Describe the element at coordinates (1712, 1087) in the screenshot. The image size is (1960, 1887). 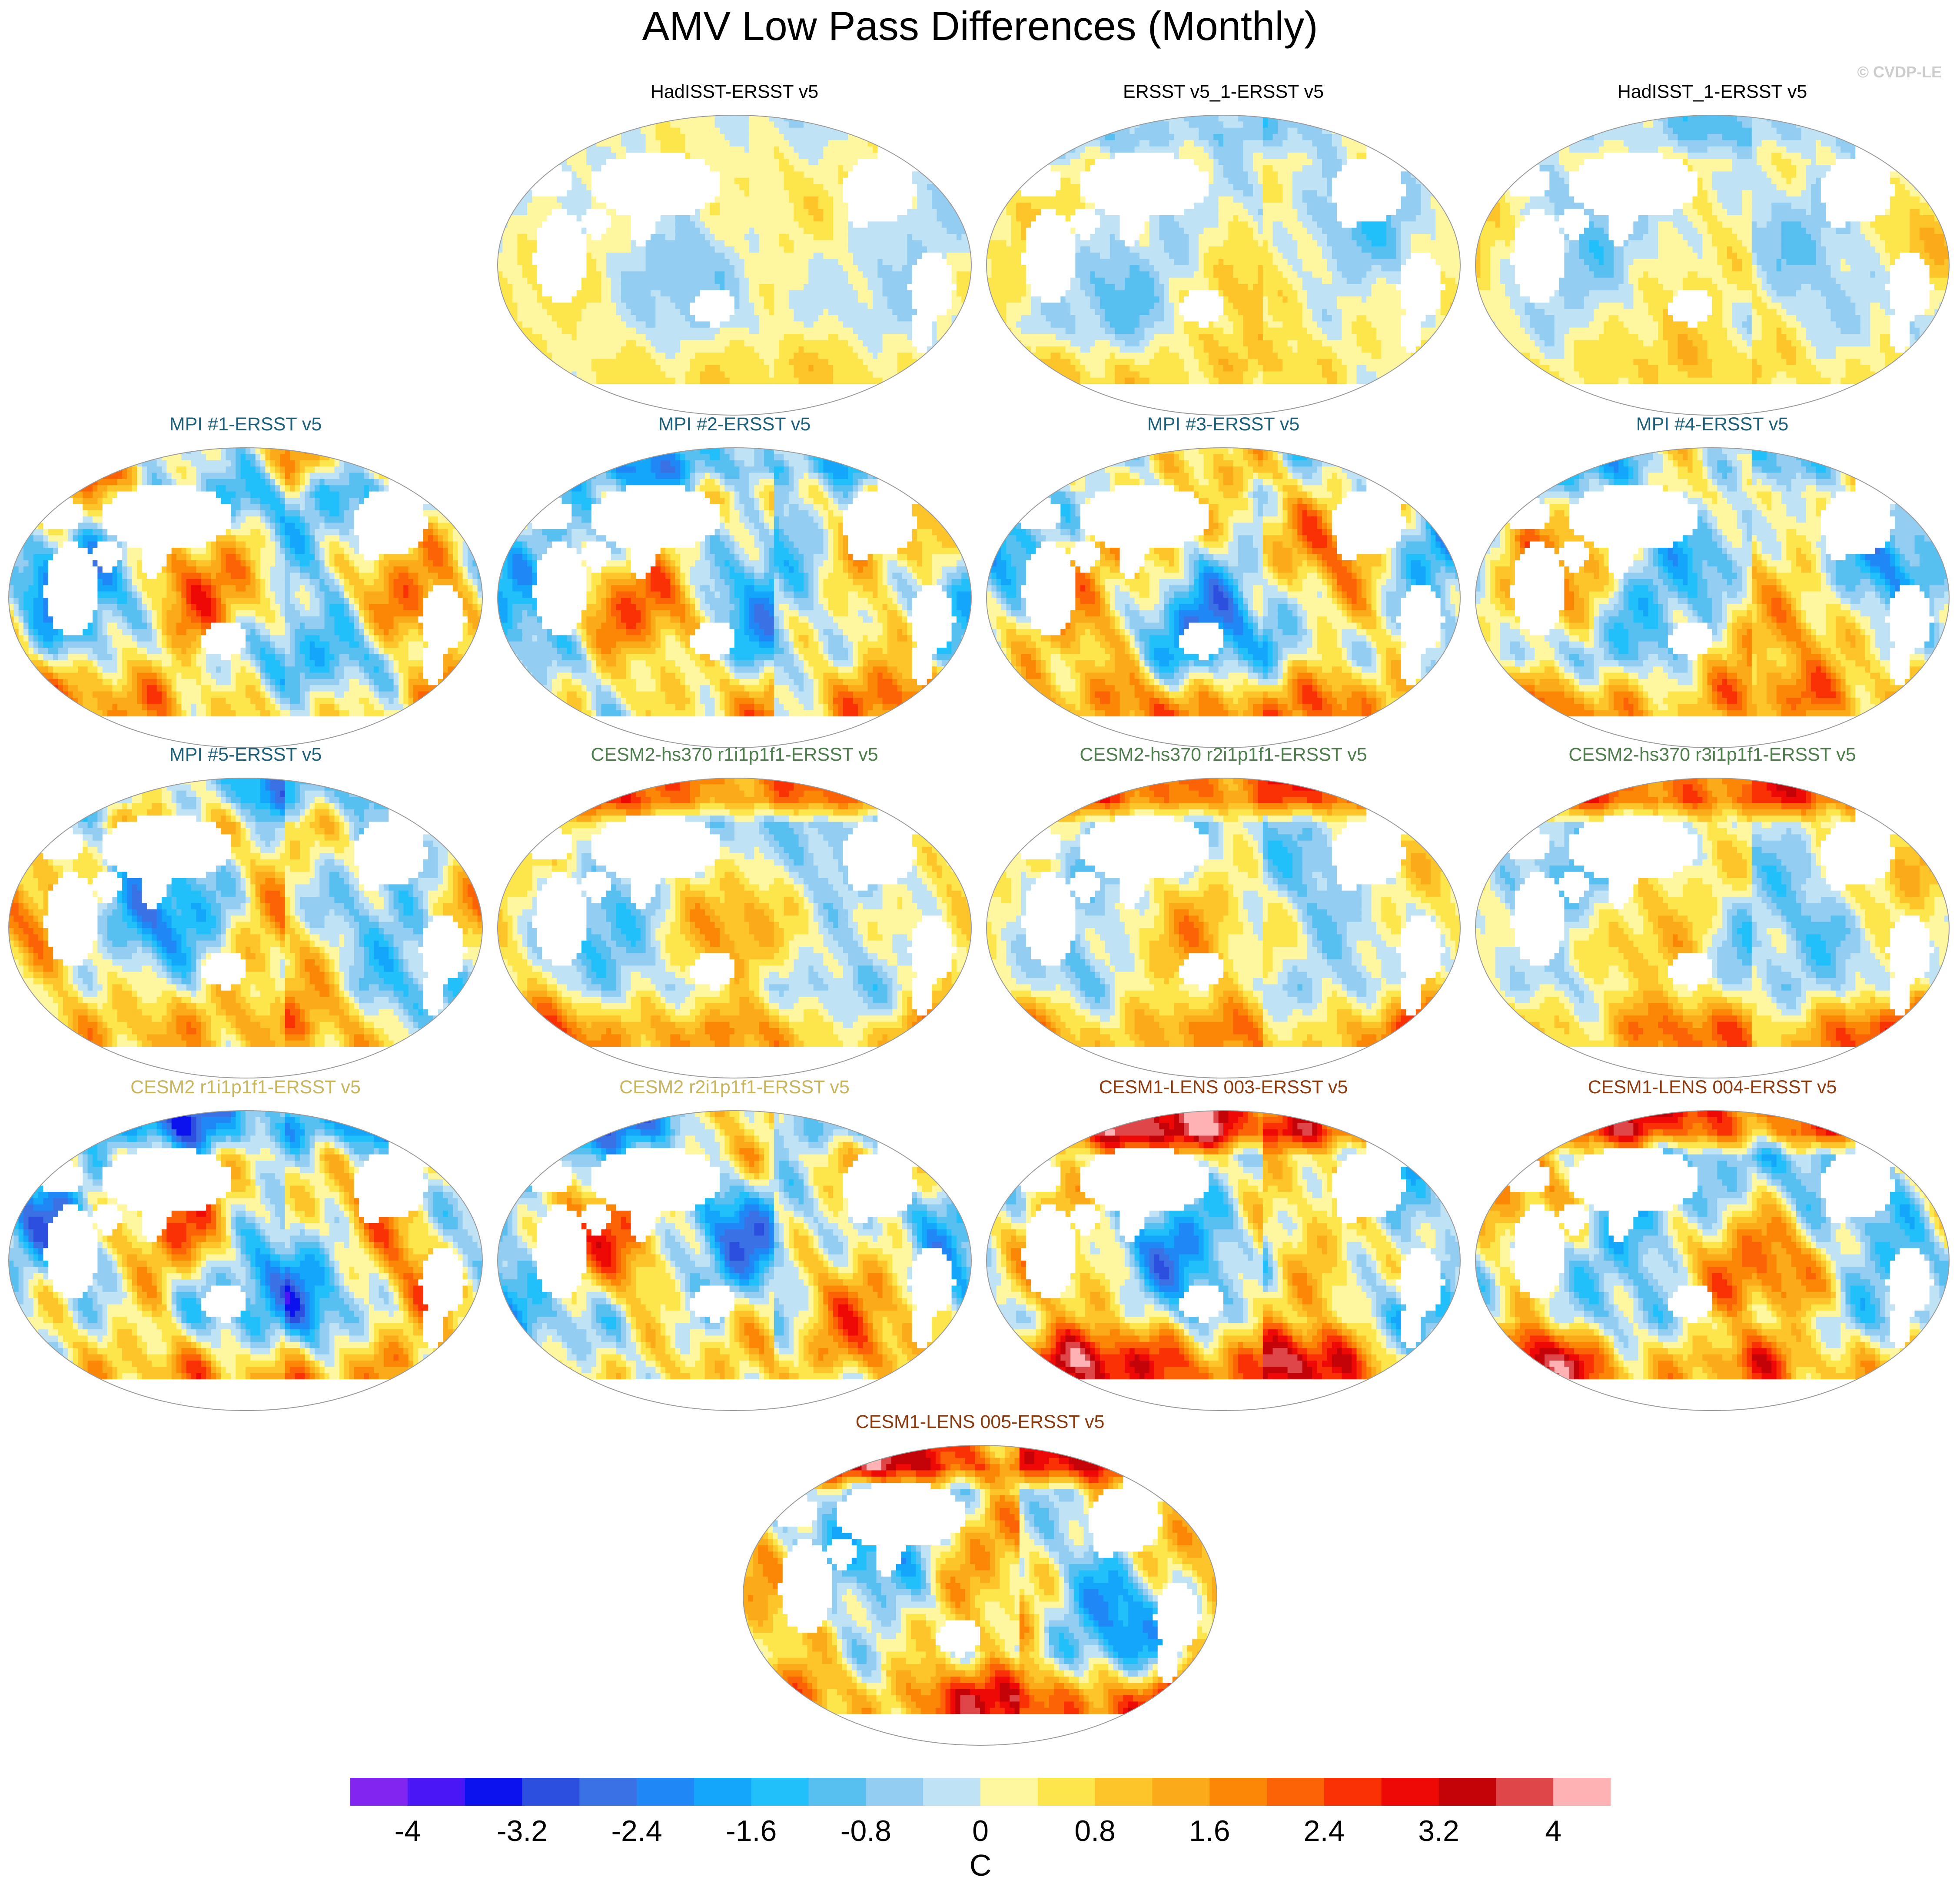
I see `panel-title: CESM1-LENS 004-ERSST v5` at that location.